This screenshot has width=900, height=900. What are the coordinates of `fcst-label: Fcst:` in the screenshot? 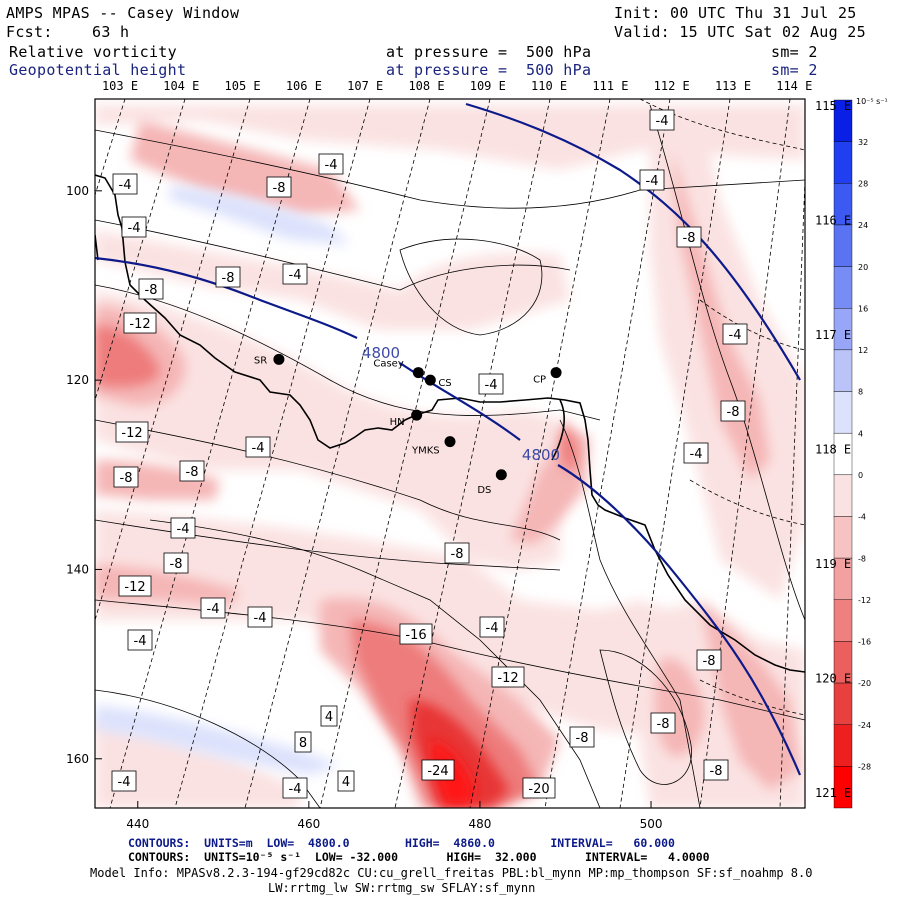 It's located at (29, 32).